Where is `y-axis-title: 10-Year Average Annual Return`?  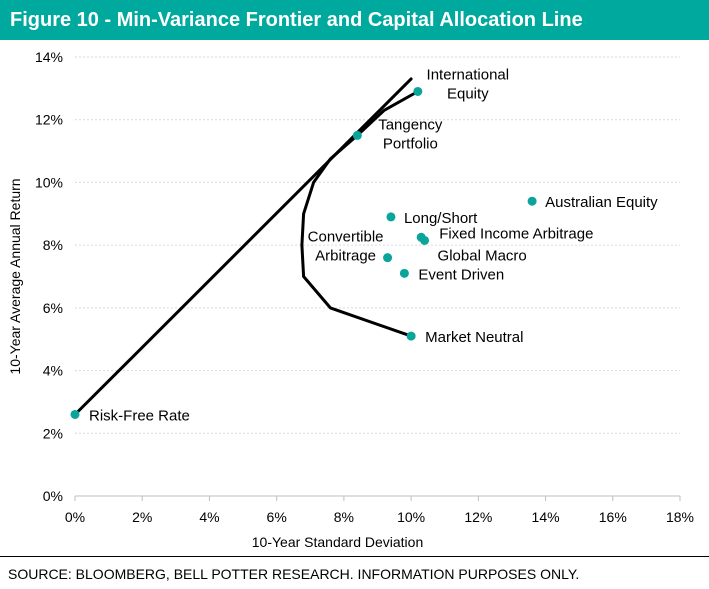
y-axis-title: 10-Year Average Annual Return is located at coordinates (15, 276).